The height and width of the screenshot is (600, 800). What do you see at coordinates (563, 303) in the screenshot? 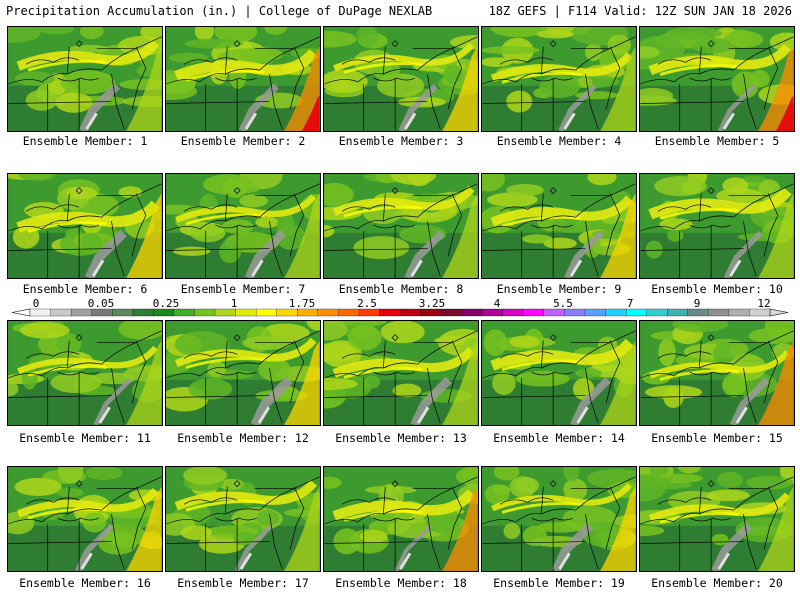
I see `colorbar-tick-label: 5.5` at bounding box center [563, 303].